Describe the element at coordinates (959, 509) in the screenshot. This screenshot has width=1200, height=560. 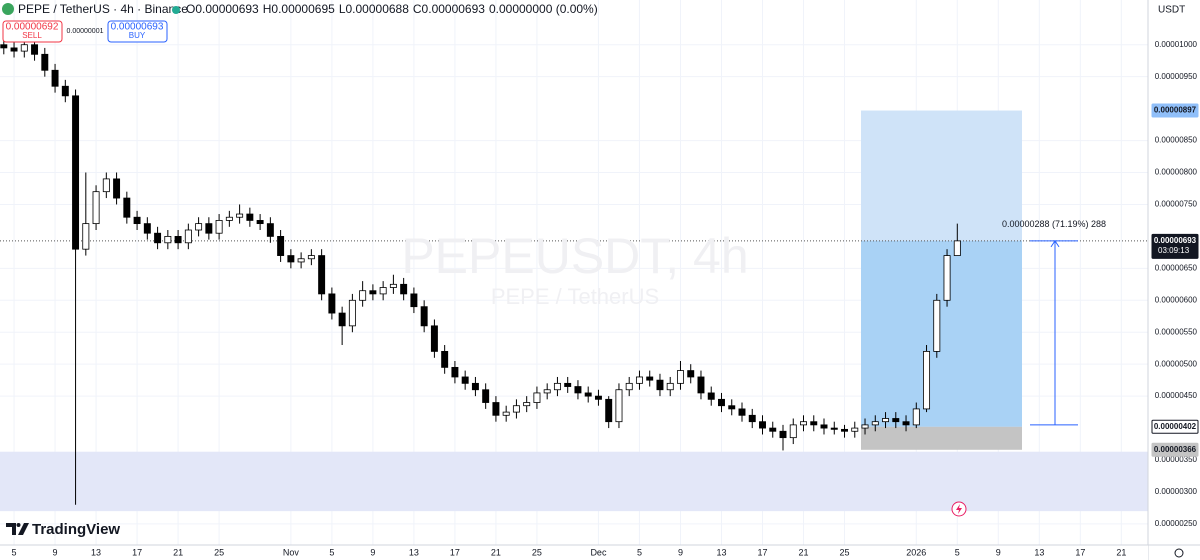
I see `events-icon` at that location.